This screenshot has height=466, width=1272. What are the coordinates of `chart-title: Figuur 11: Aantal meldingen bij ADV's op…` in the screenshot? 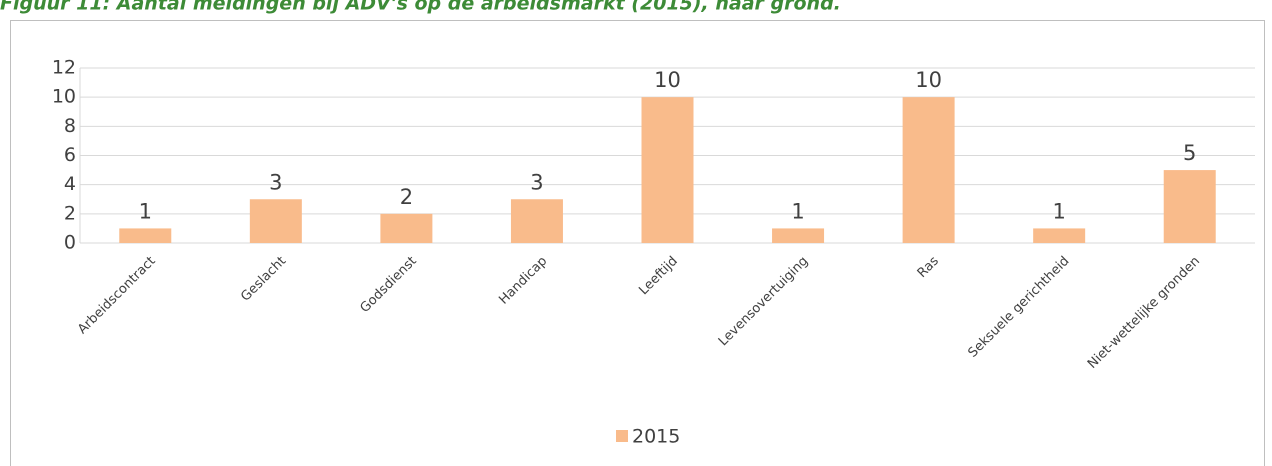 It's located at (420, 7).